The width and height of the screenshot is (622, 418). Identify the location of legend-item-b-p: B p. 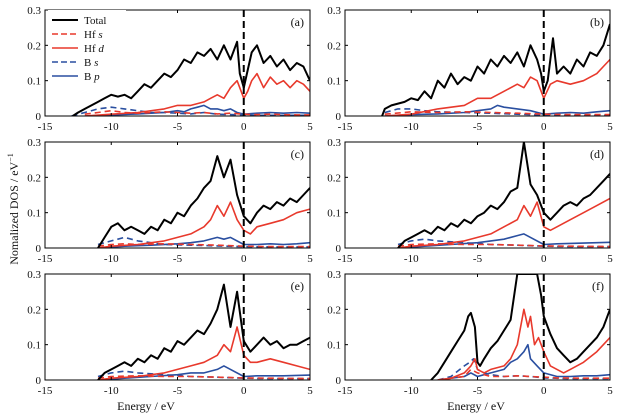
(92, 77).